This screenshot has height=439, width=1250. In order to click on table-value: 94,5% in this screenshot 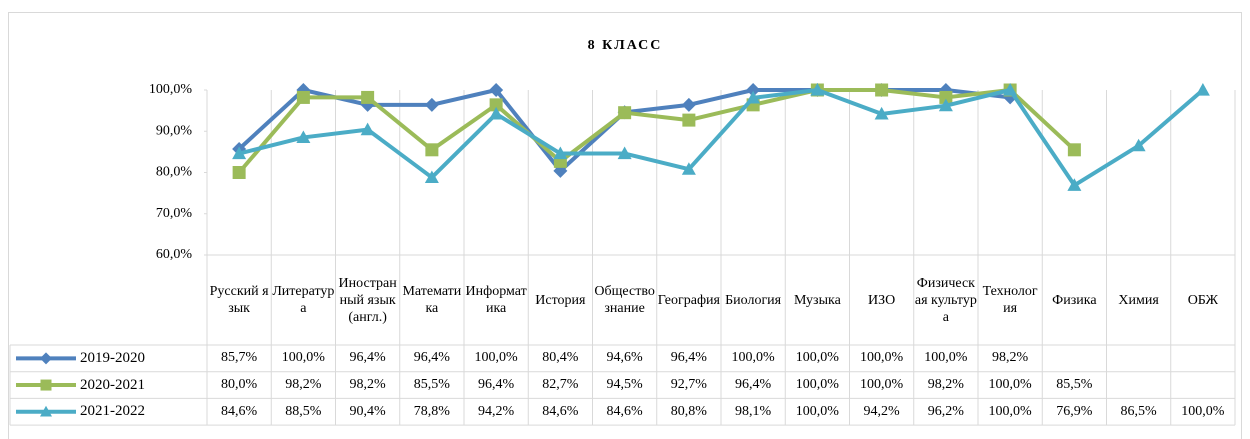, I will do `click(624, 385)`.